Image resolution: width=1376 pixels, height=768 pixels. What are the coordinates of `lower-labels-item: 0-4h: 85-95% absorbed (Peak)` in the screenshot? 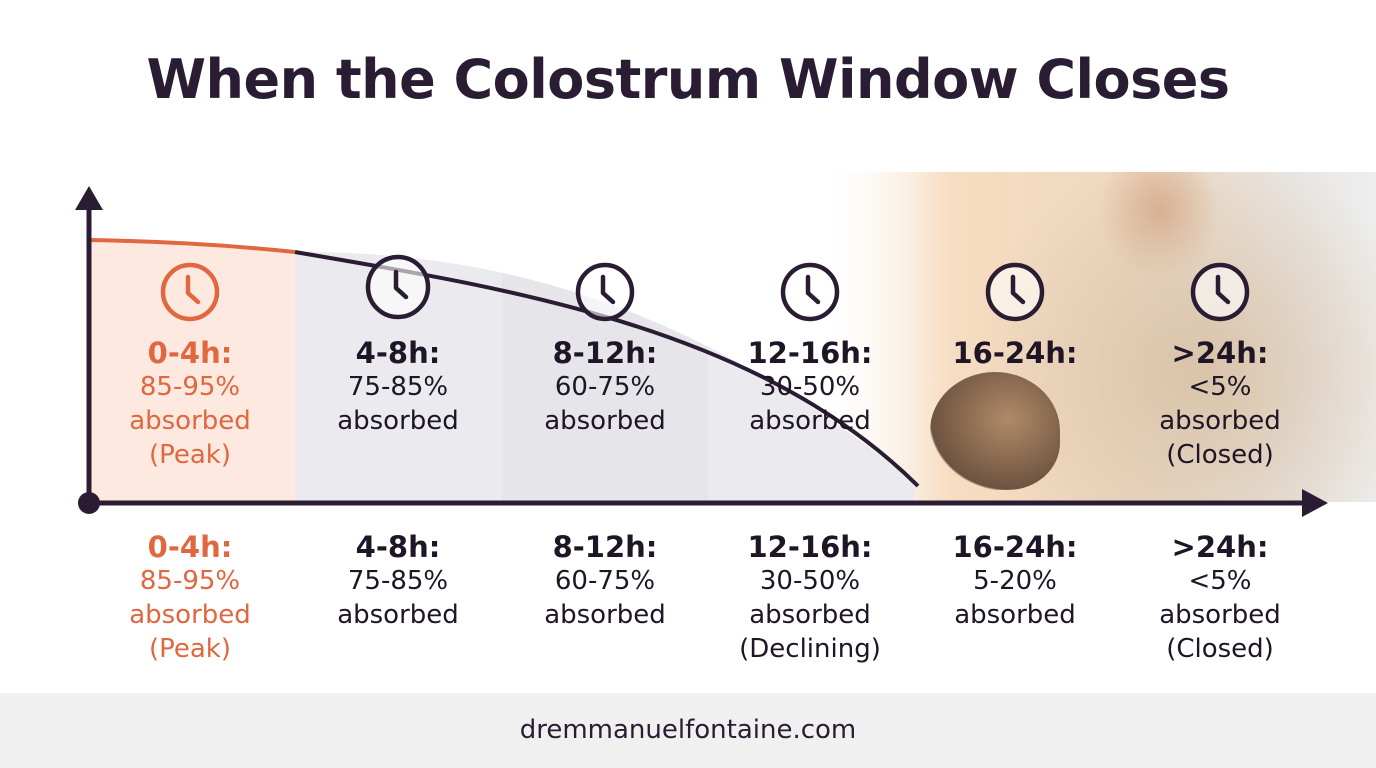 It's located at (190, 598).